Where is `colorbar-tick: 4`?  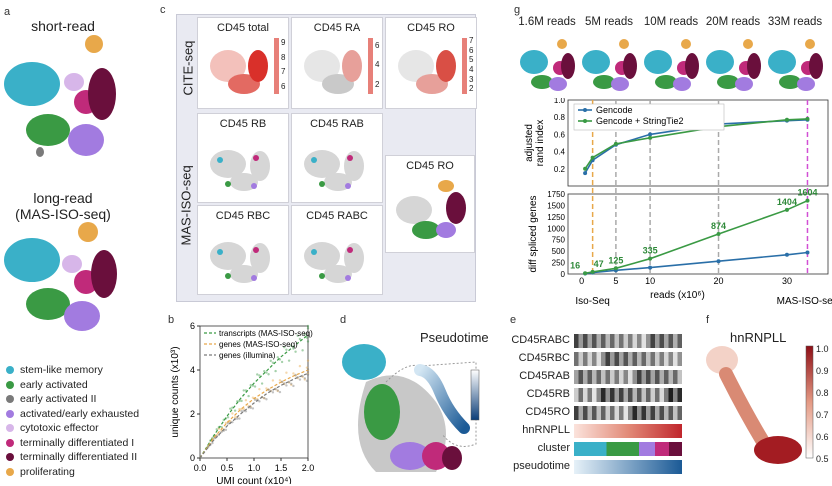 colorbar-tick: 4 is located at coordinates (377, 65).